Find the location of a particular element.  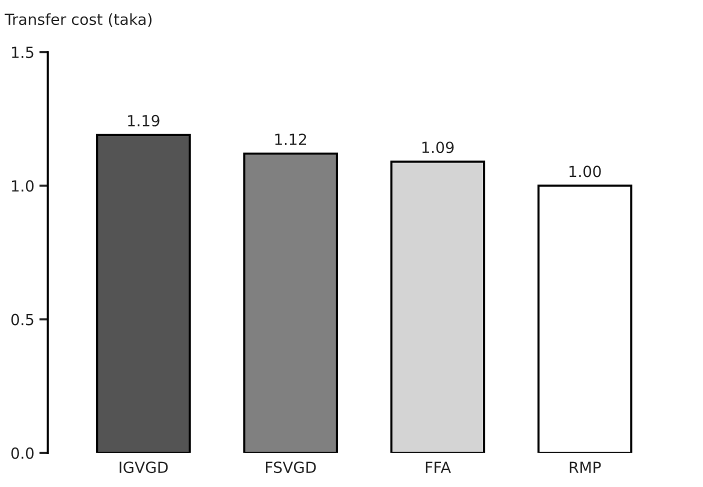

y-tick-label: 1.5 is located at coordinates (23, 52).